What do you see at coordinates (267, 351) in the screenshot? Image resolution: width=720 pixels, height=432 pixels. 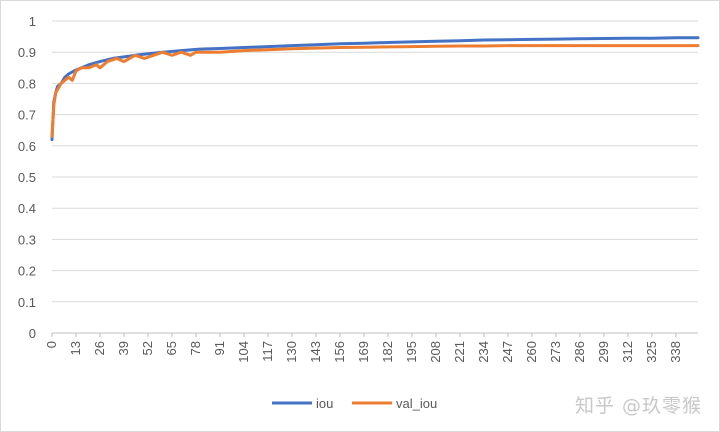 I see `x-tick-label: 117` at bounding box center [267, 351].